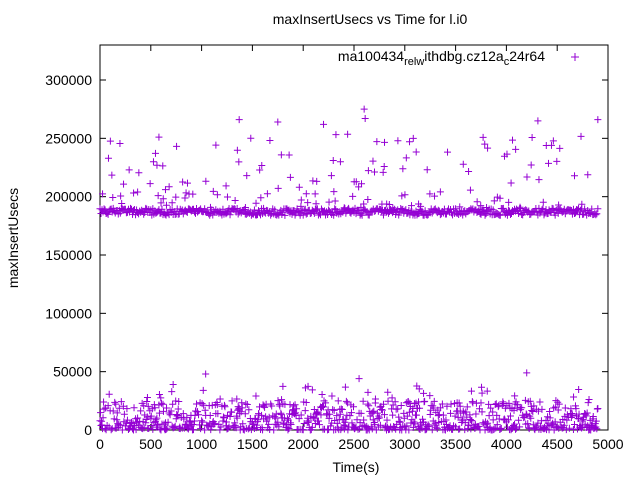  Describe the element at coordinates (100, 444) in the screenshot. I see `x-tick-label: 0` at that location.